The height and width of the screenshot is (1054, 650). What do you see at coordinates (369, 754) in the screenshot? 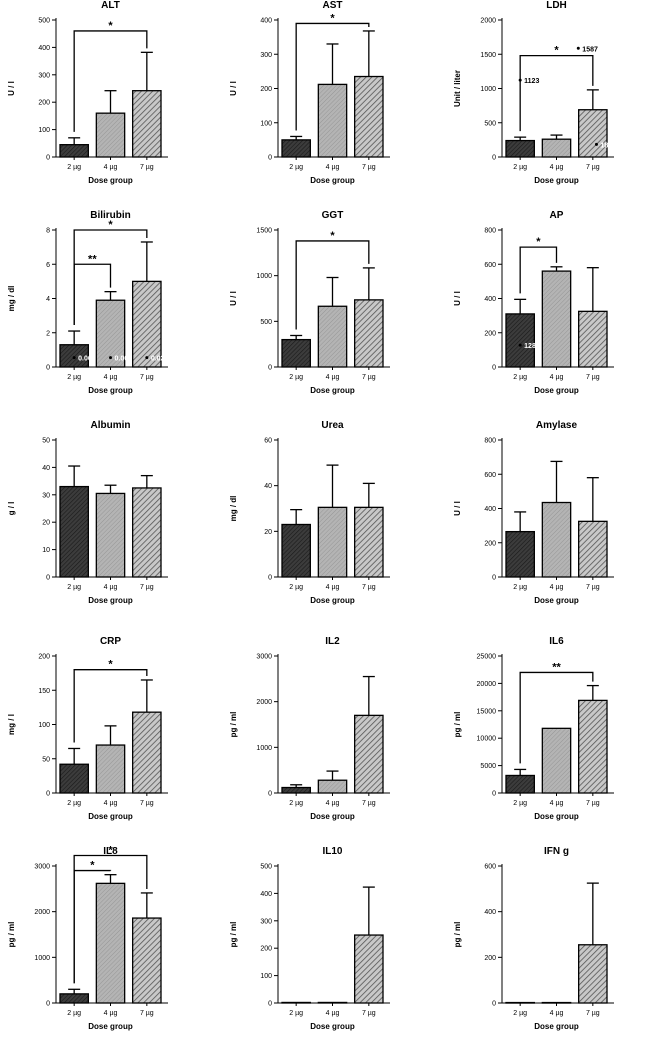
I see `bar-il2-7-g` at bounding box center [369, 754].